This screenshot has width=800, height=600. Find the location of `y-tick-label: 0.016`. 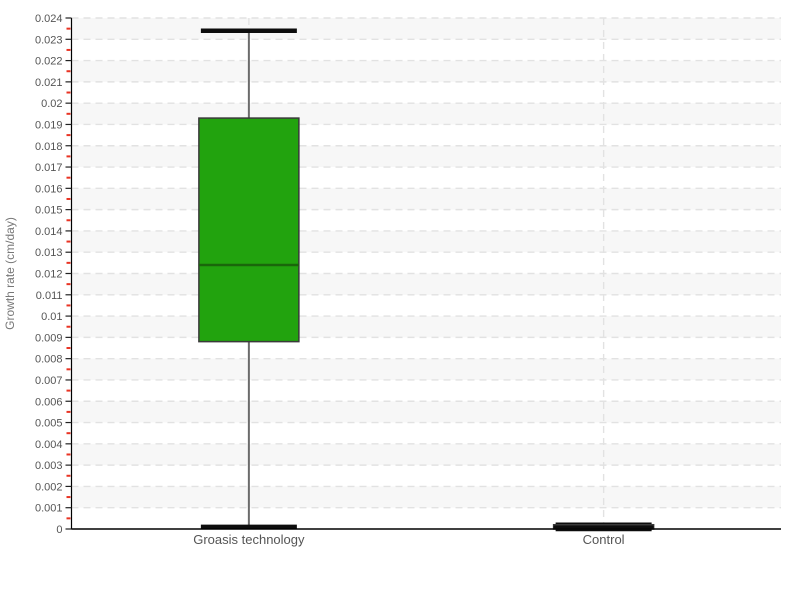

y-tick-label: 0.016 is located at coordinates (49, 189).